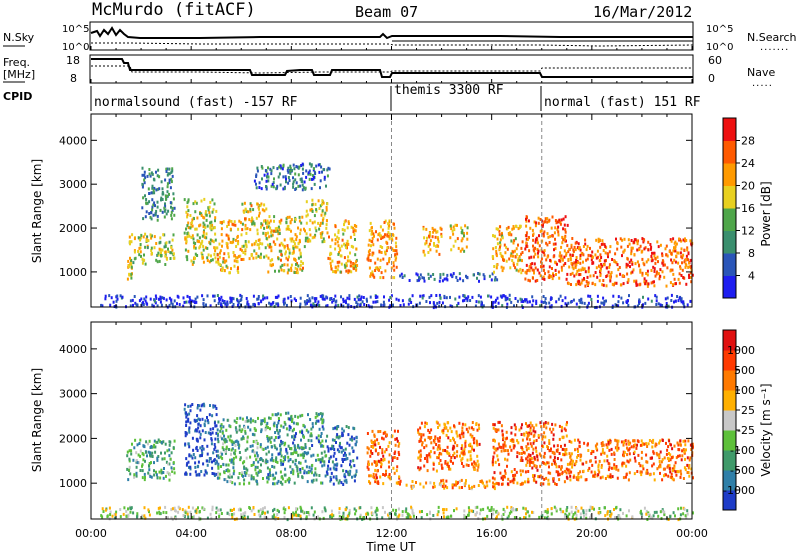 This screenshot has height=554, width=800. I want to click on velocity-colorbar-tick-0: 1000, so click(741, 350).